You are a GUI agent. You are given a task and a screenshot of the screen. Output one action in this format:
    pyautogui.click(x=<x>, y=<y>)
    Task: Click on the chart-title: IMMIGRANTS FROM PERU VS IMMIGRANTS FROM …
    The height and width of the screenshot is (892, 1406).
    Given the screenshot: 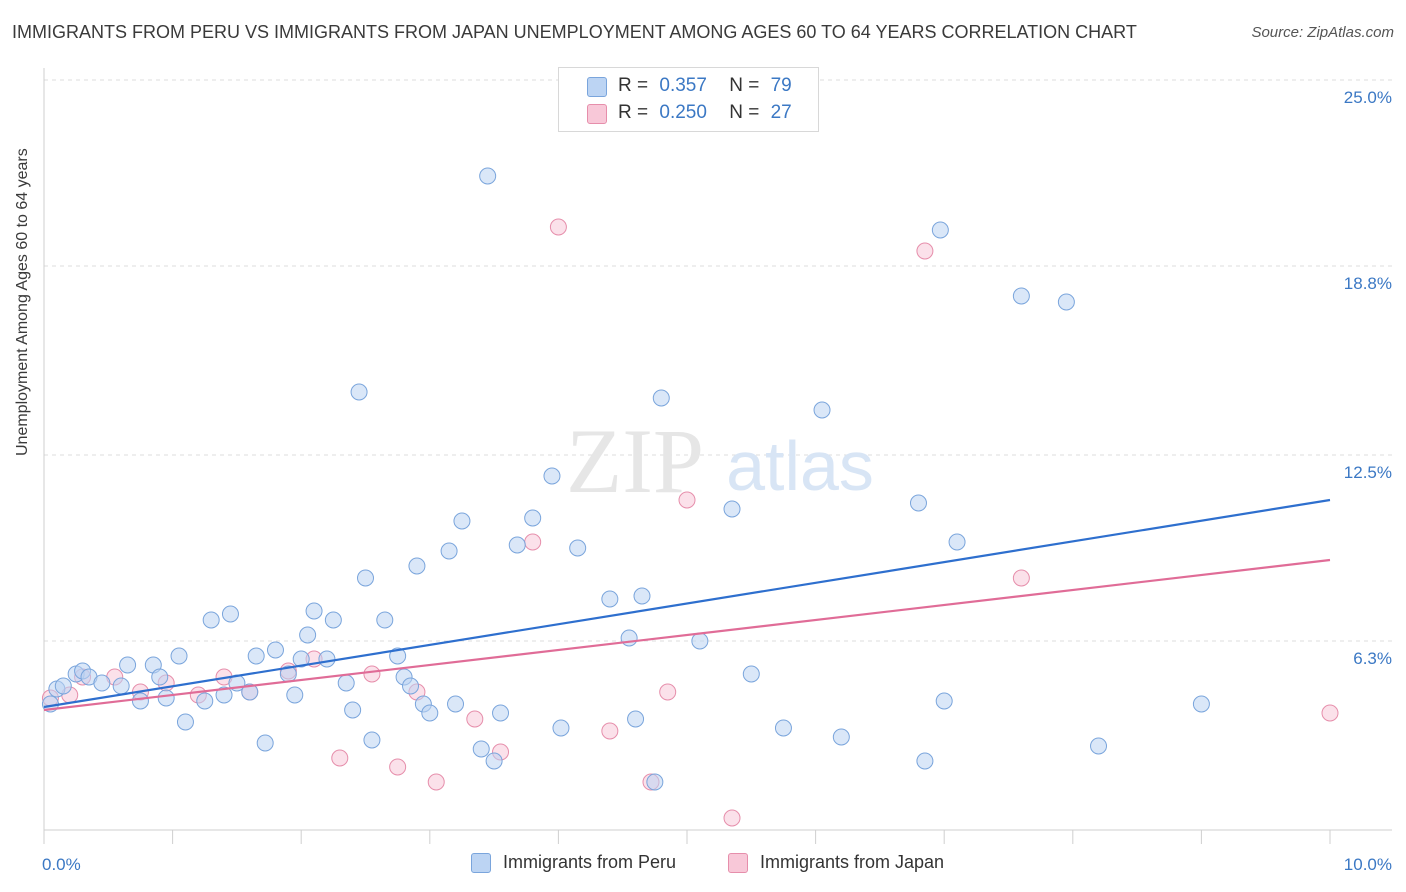 What is the action you would take?
    pyautogui.click(x=574, y=32)
    